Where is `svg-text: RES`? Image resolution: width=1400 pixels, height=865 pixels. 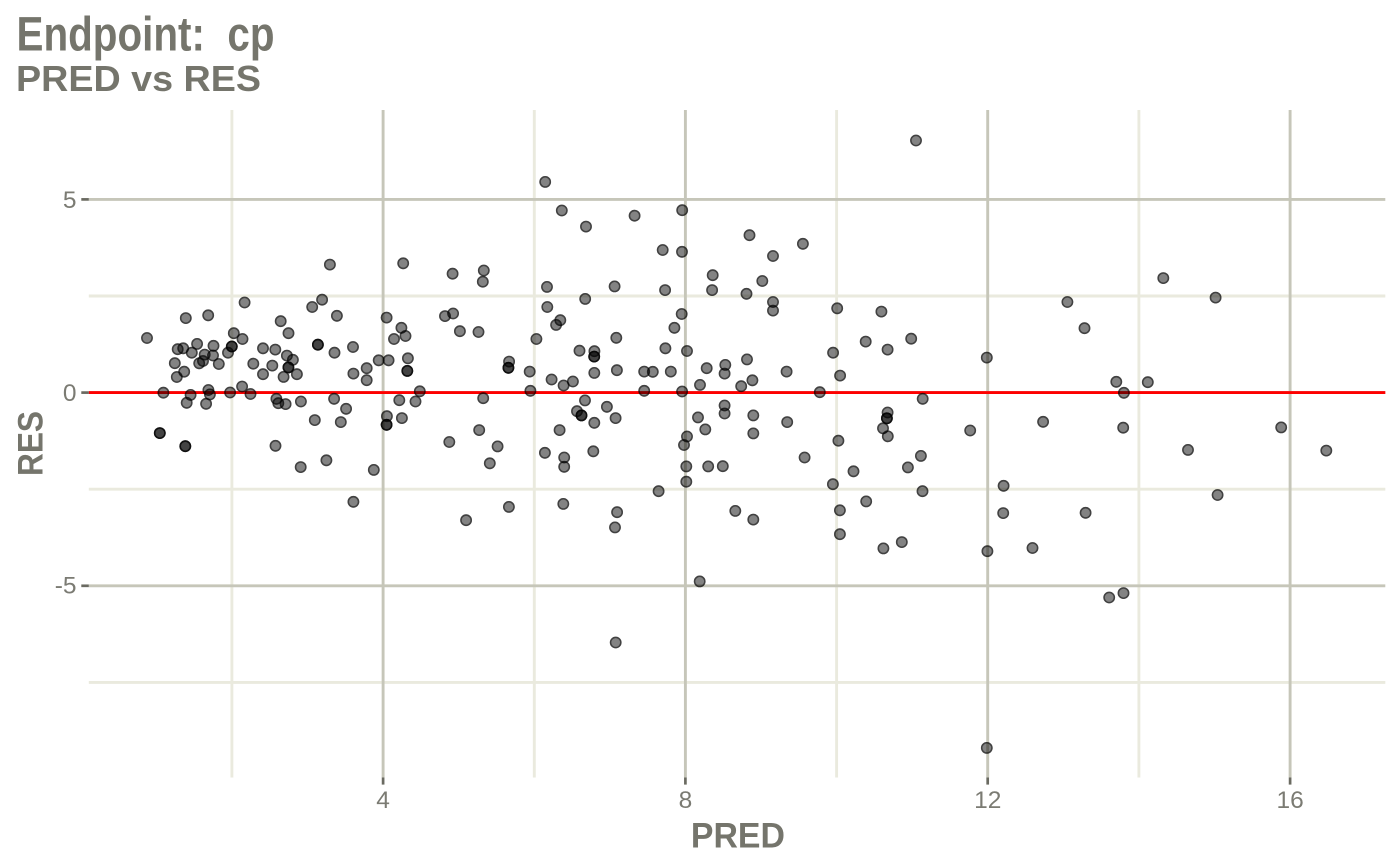 svg-text: RES is located at coordinates (31, 443).